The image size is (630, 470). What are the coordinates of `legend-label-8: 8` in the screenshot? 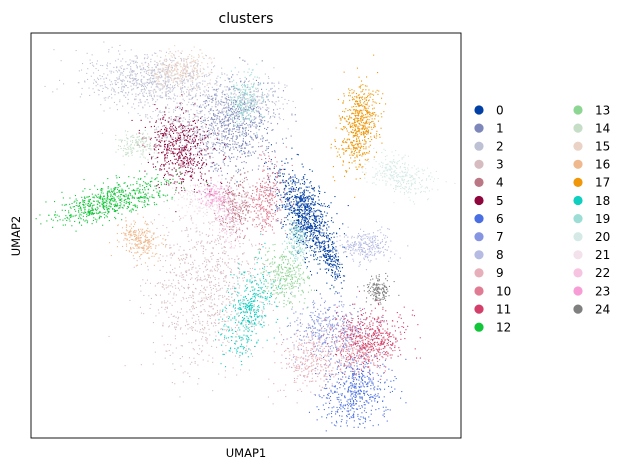 It's located at (500, 255).